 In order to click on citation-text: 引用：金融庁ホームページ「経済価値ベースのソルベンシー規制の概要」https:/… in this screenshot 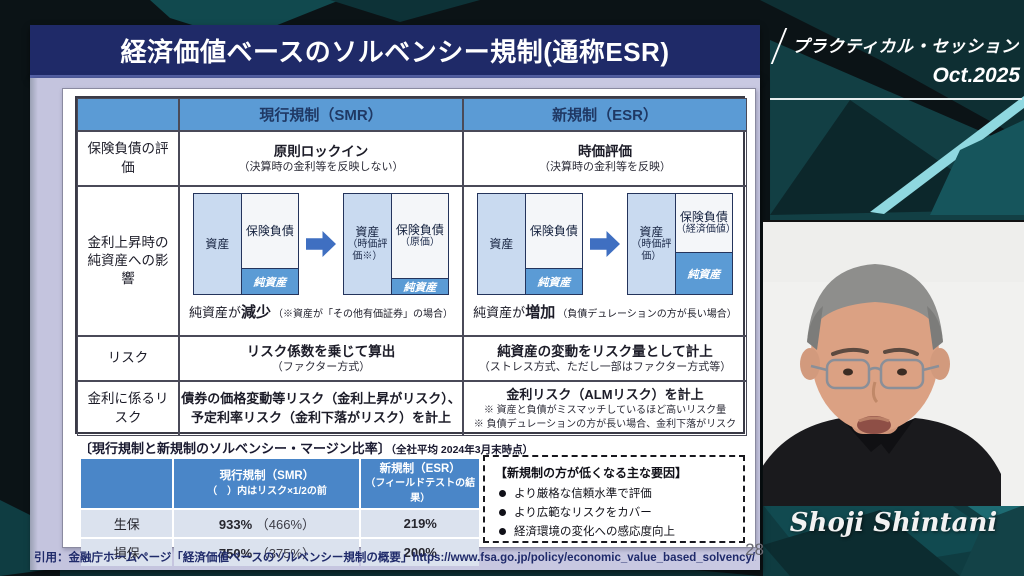, I will do `click(395, 558)`.